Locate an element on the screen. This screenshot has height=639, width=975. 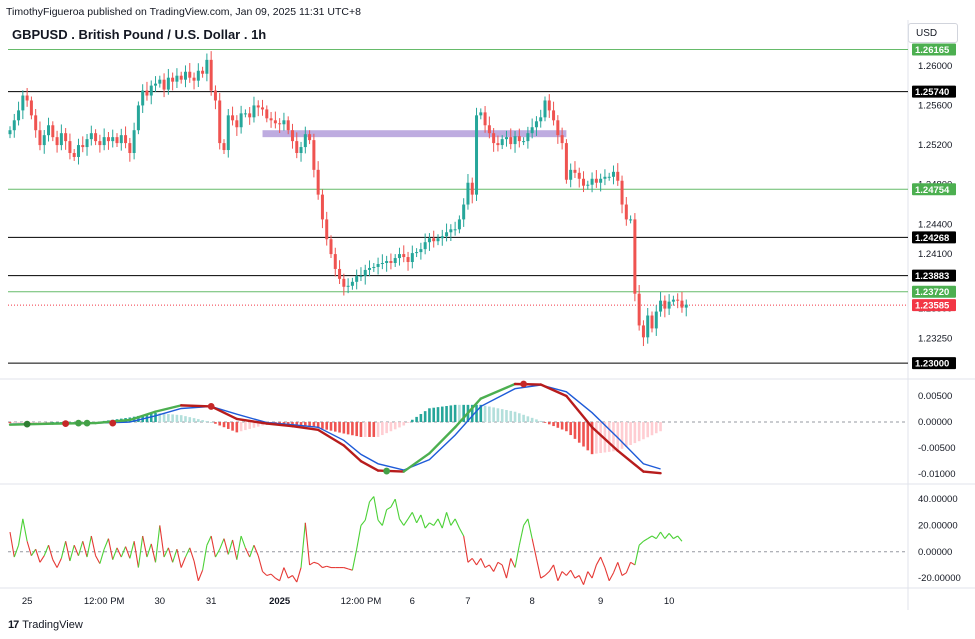
macd-tick-label: -0.00500 is located at coordinates (937, 448).